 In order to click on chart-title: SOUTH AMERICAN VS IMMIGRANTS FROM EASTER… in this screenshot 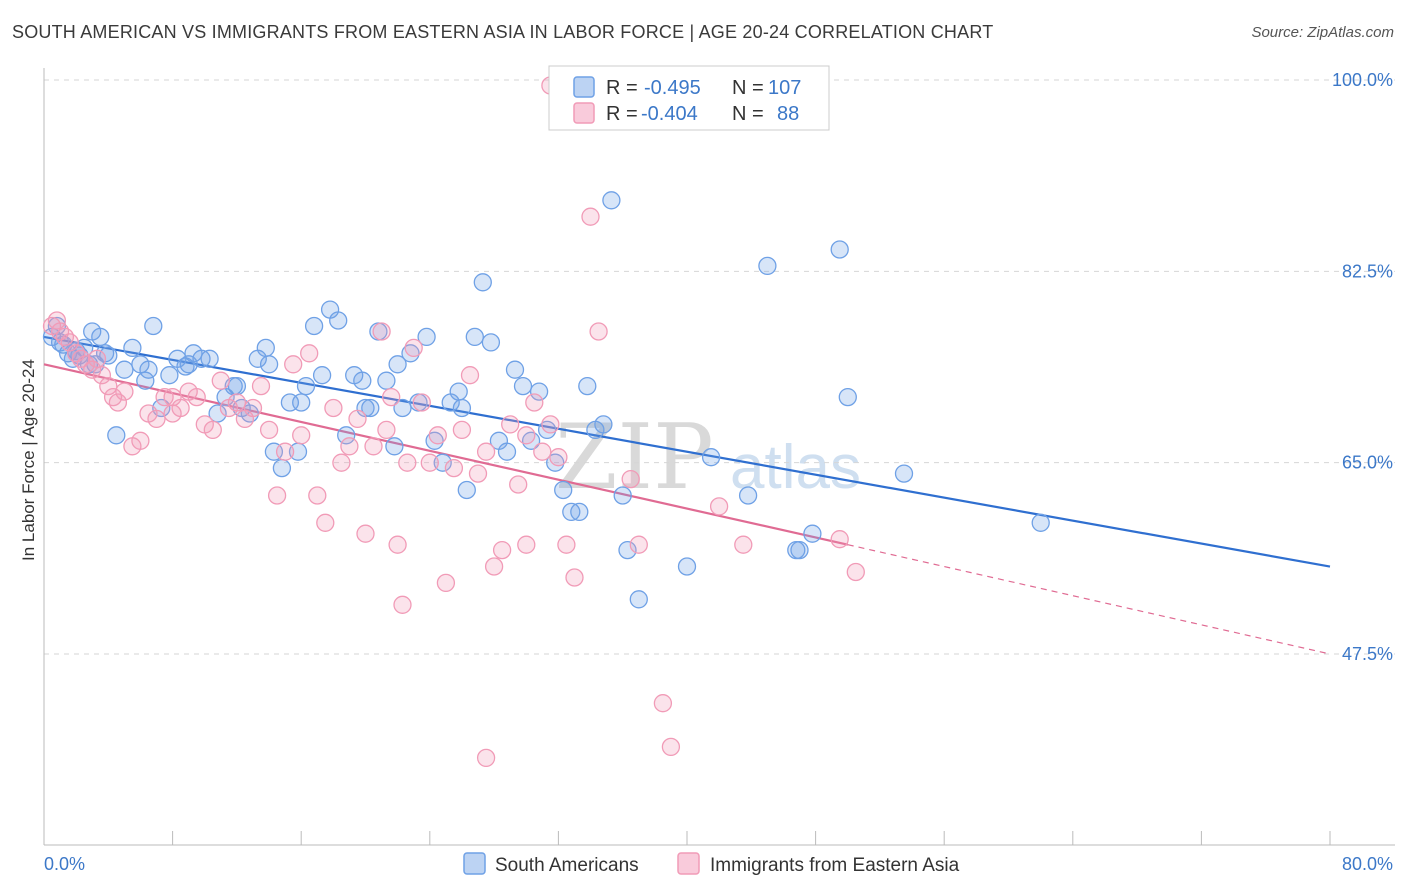, I will do `click(503, 32)`.